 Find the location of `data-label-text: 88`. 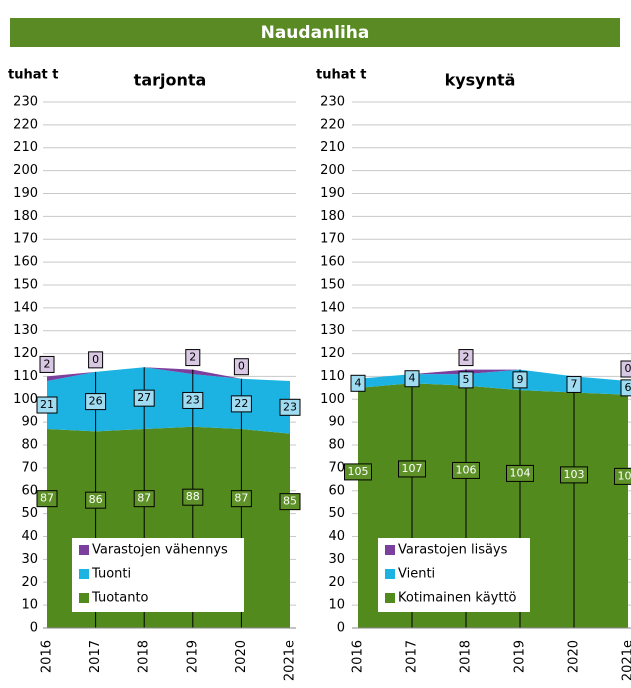

data-label-text: 88 is located at coordinates (193, 496).